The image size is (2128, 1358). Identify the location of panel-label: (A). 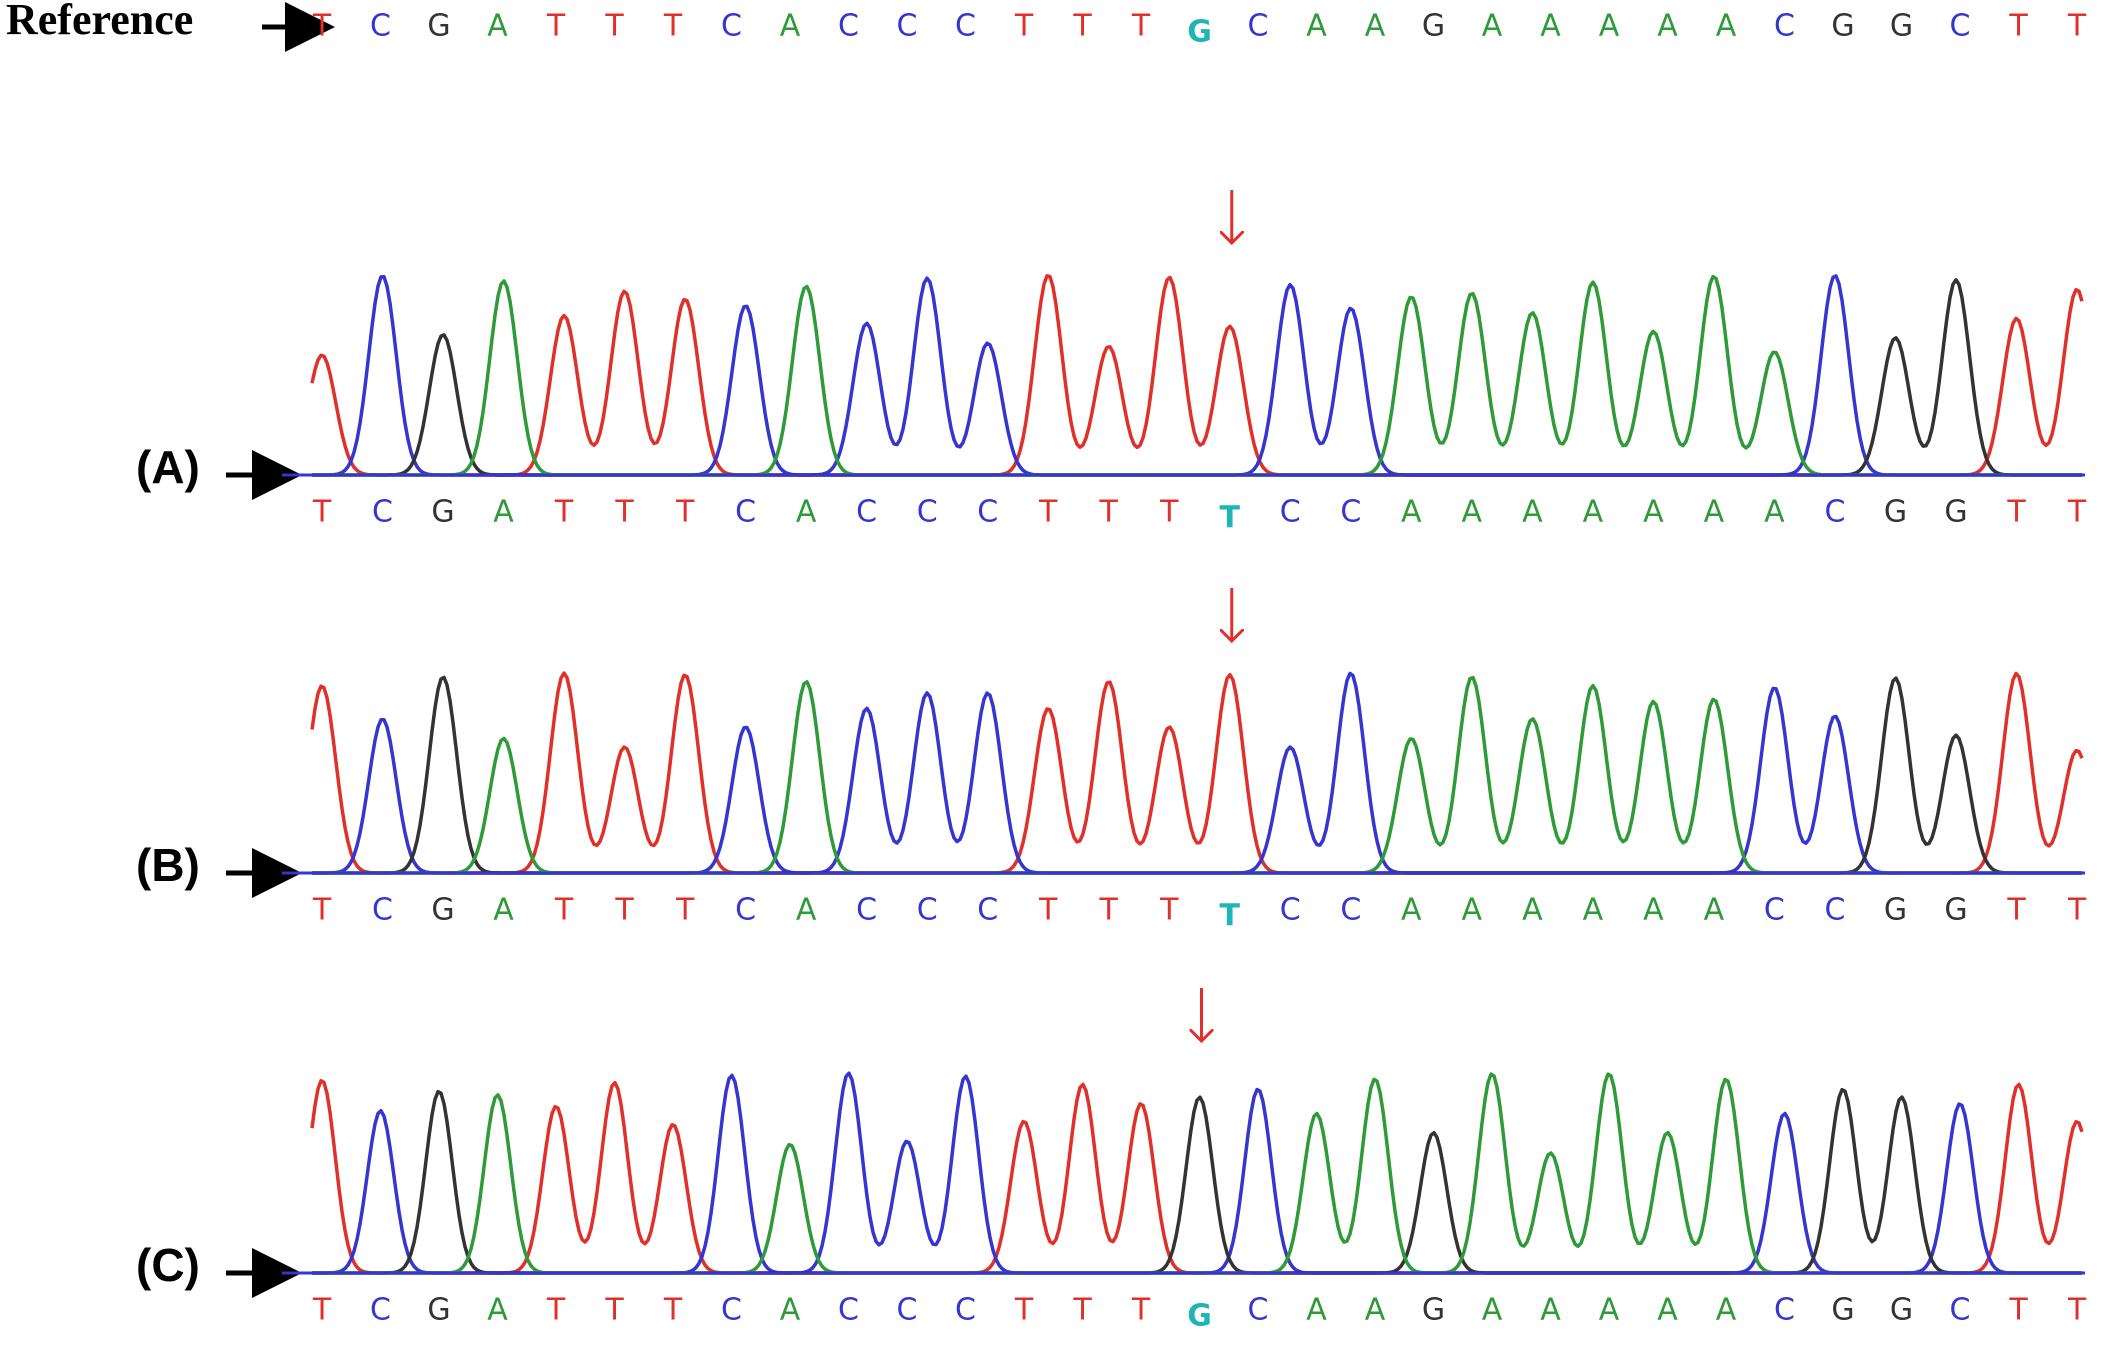
(168, 467).